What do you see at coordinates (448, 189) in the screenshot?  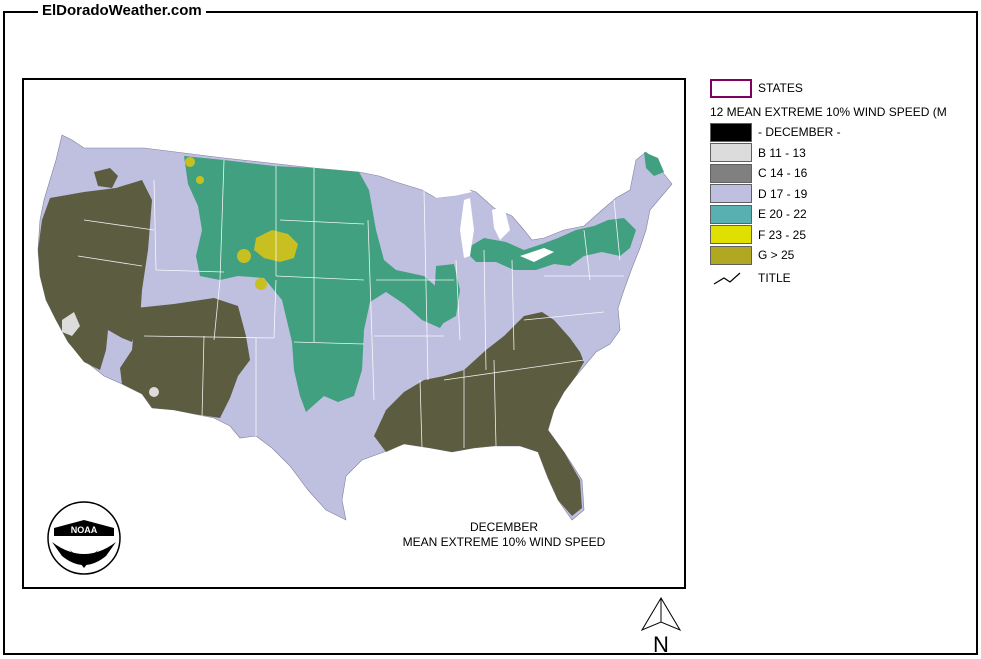 I see `lake-superior` at bounding box center [448, 189].